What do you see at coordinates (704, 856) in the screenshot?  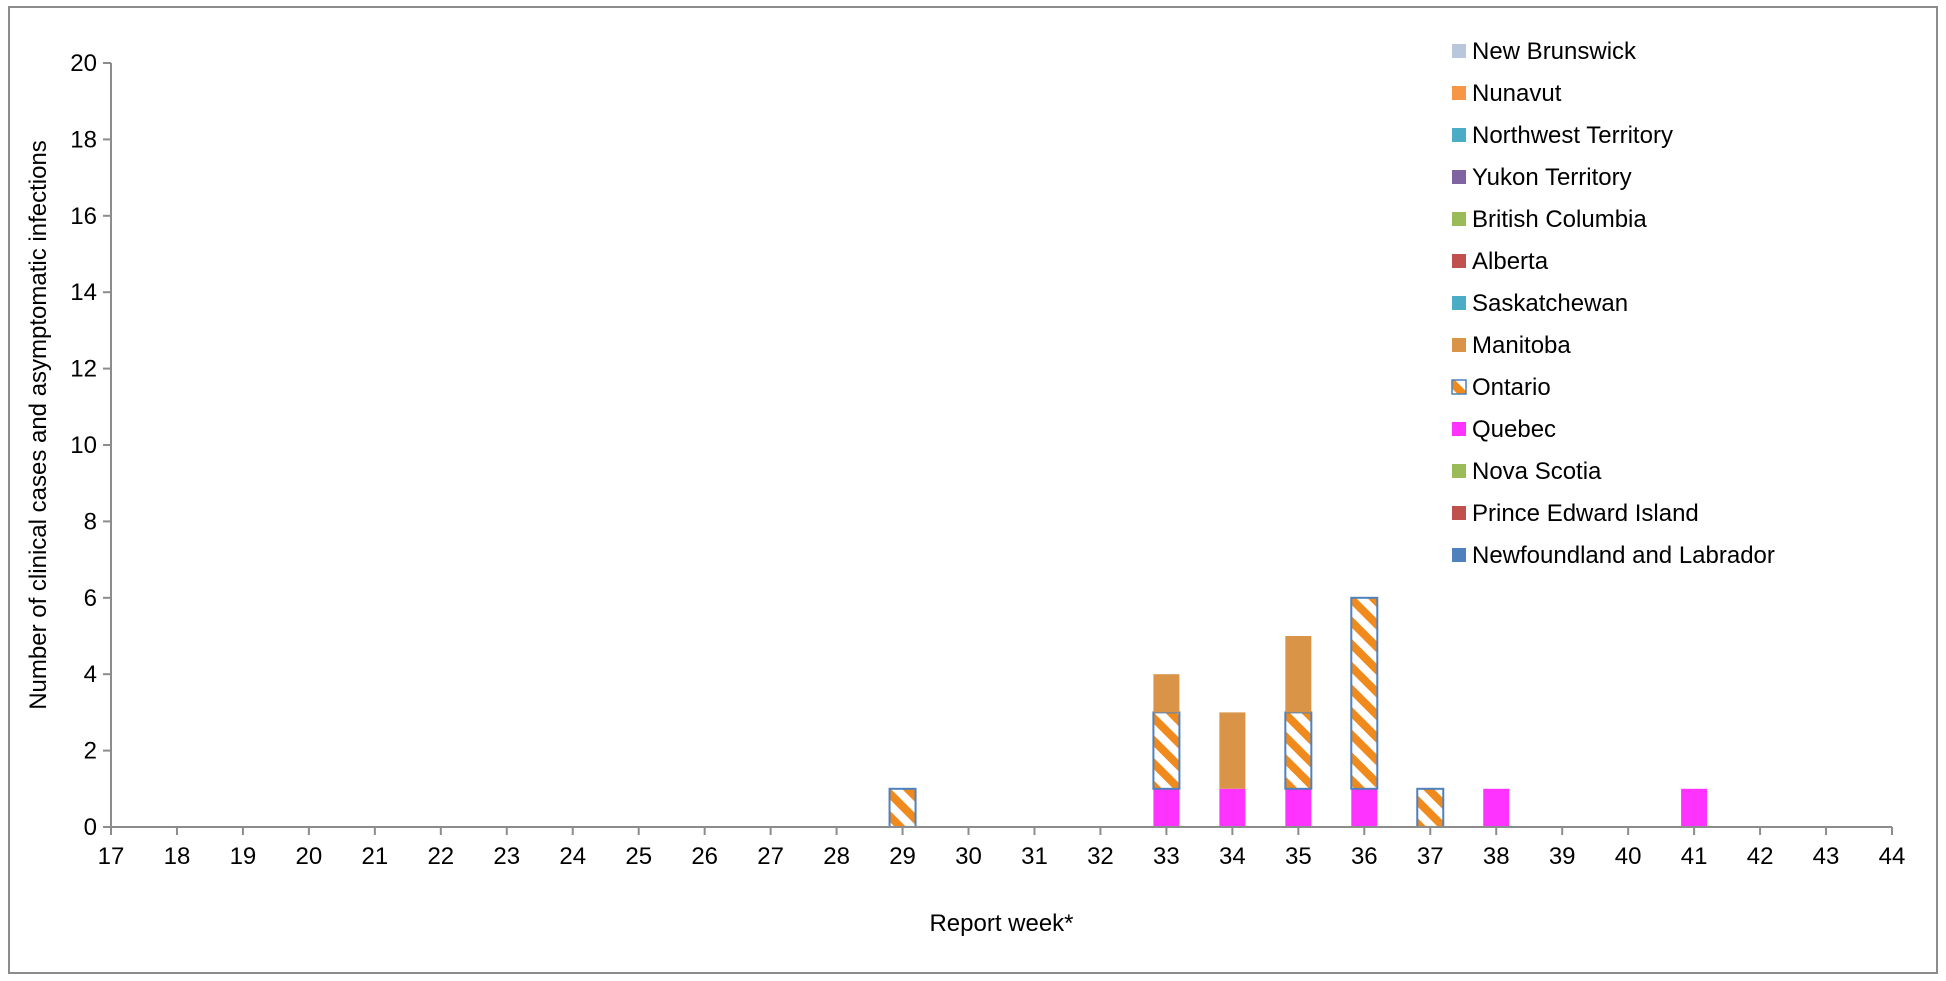 I see `x-tick-label: 26` at bounding box center [704, 856].